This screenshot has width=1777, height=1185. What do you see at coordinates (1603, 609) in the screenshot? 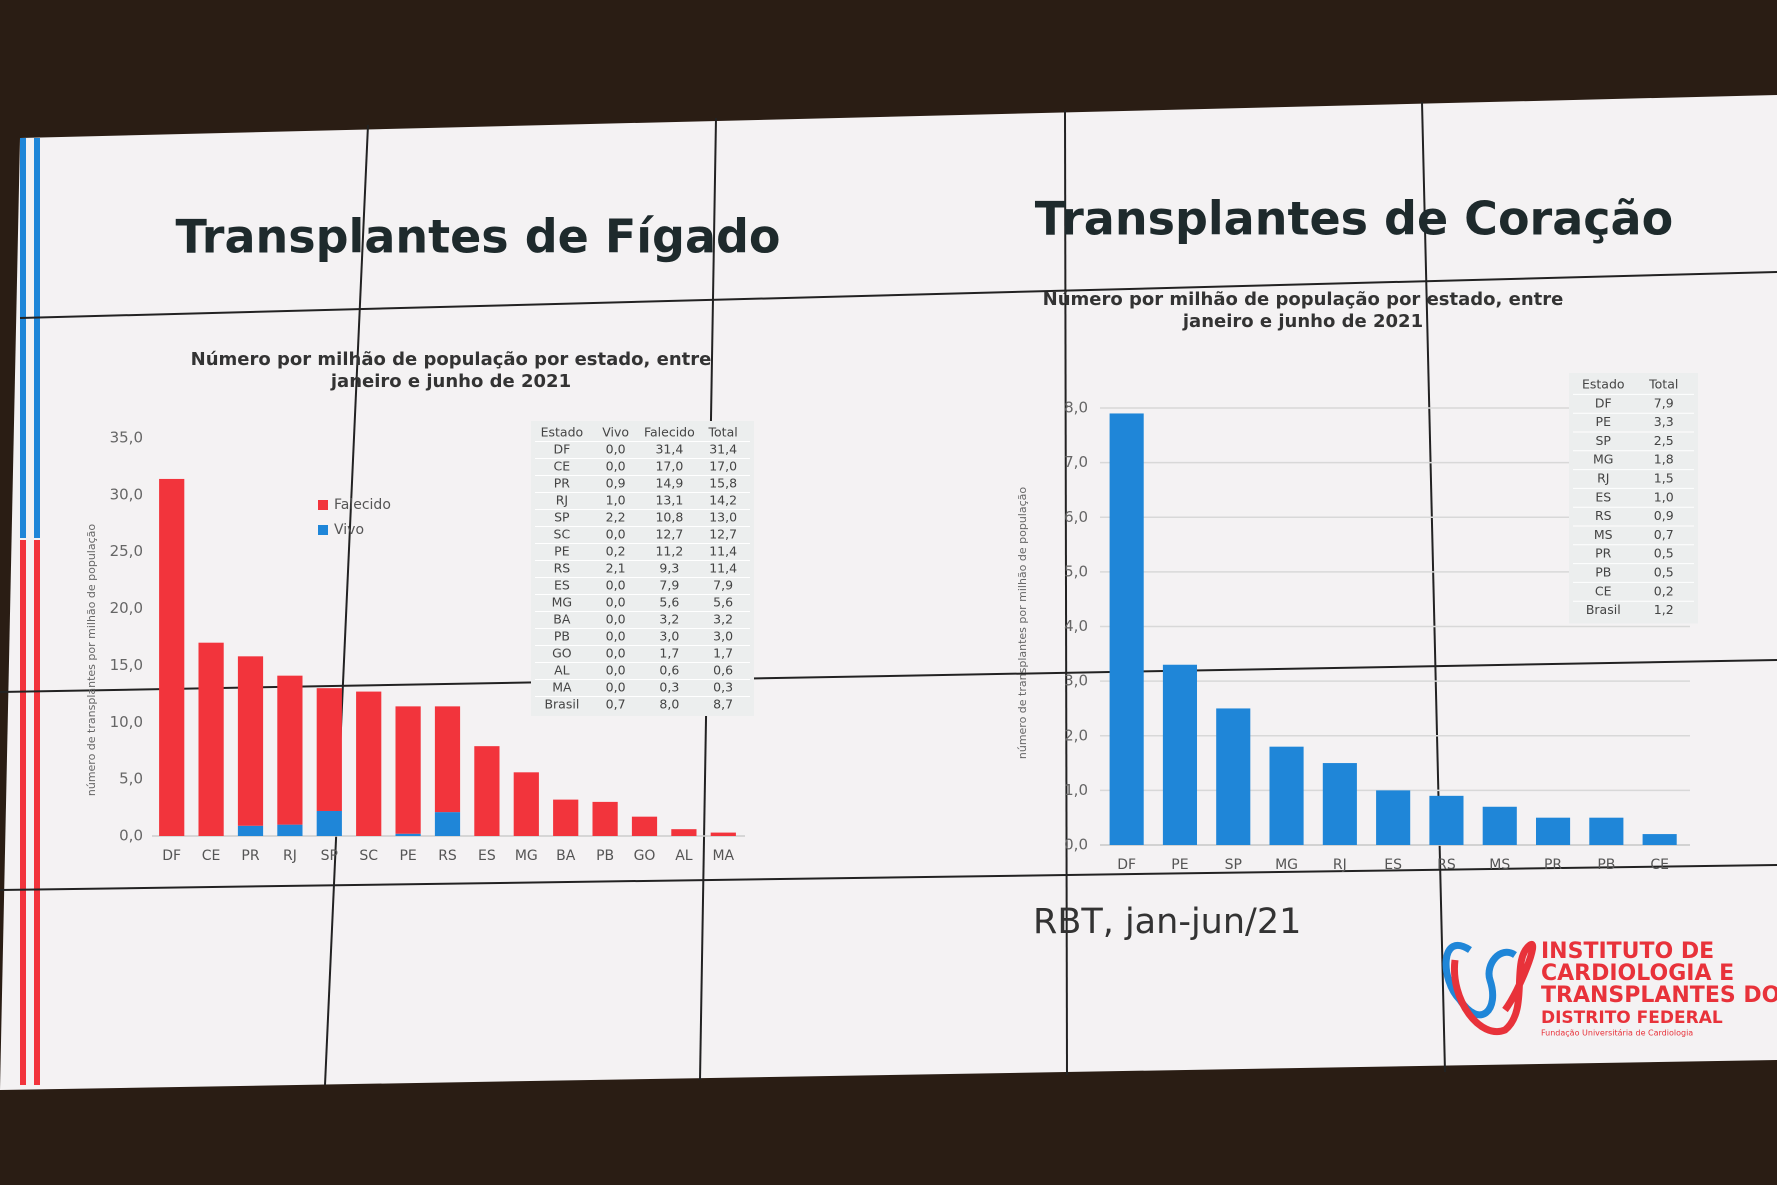
I see `table-cell: Brasil` at bounding box center [1603, 609].